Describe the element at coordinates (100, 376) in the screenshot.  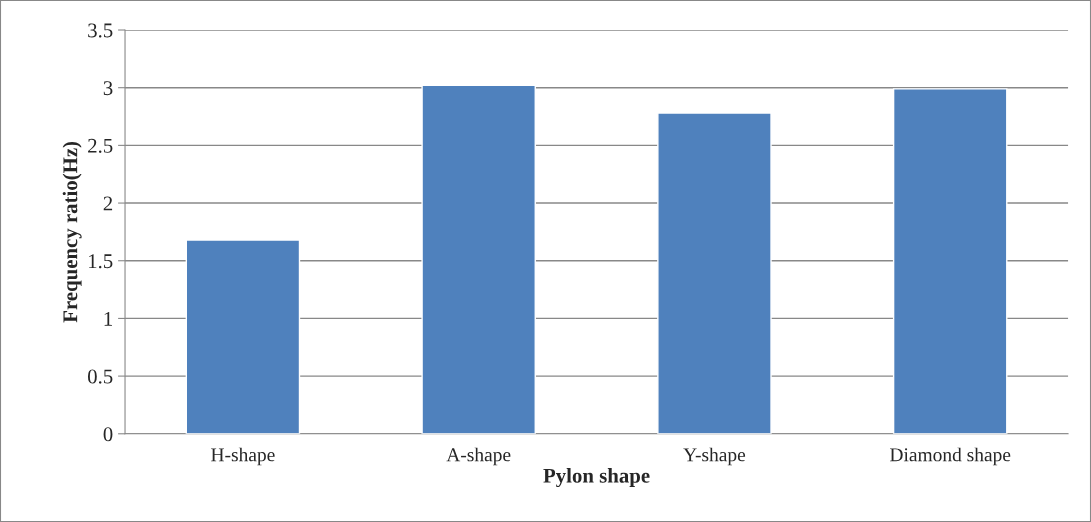
I see `y-tick-label: 0.5` at that location.